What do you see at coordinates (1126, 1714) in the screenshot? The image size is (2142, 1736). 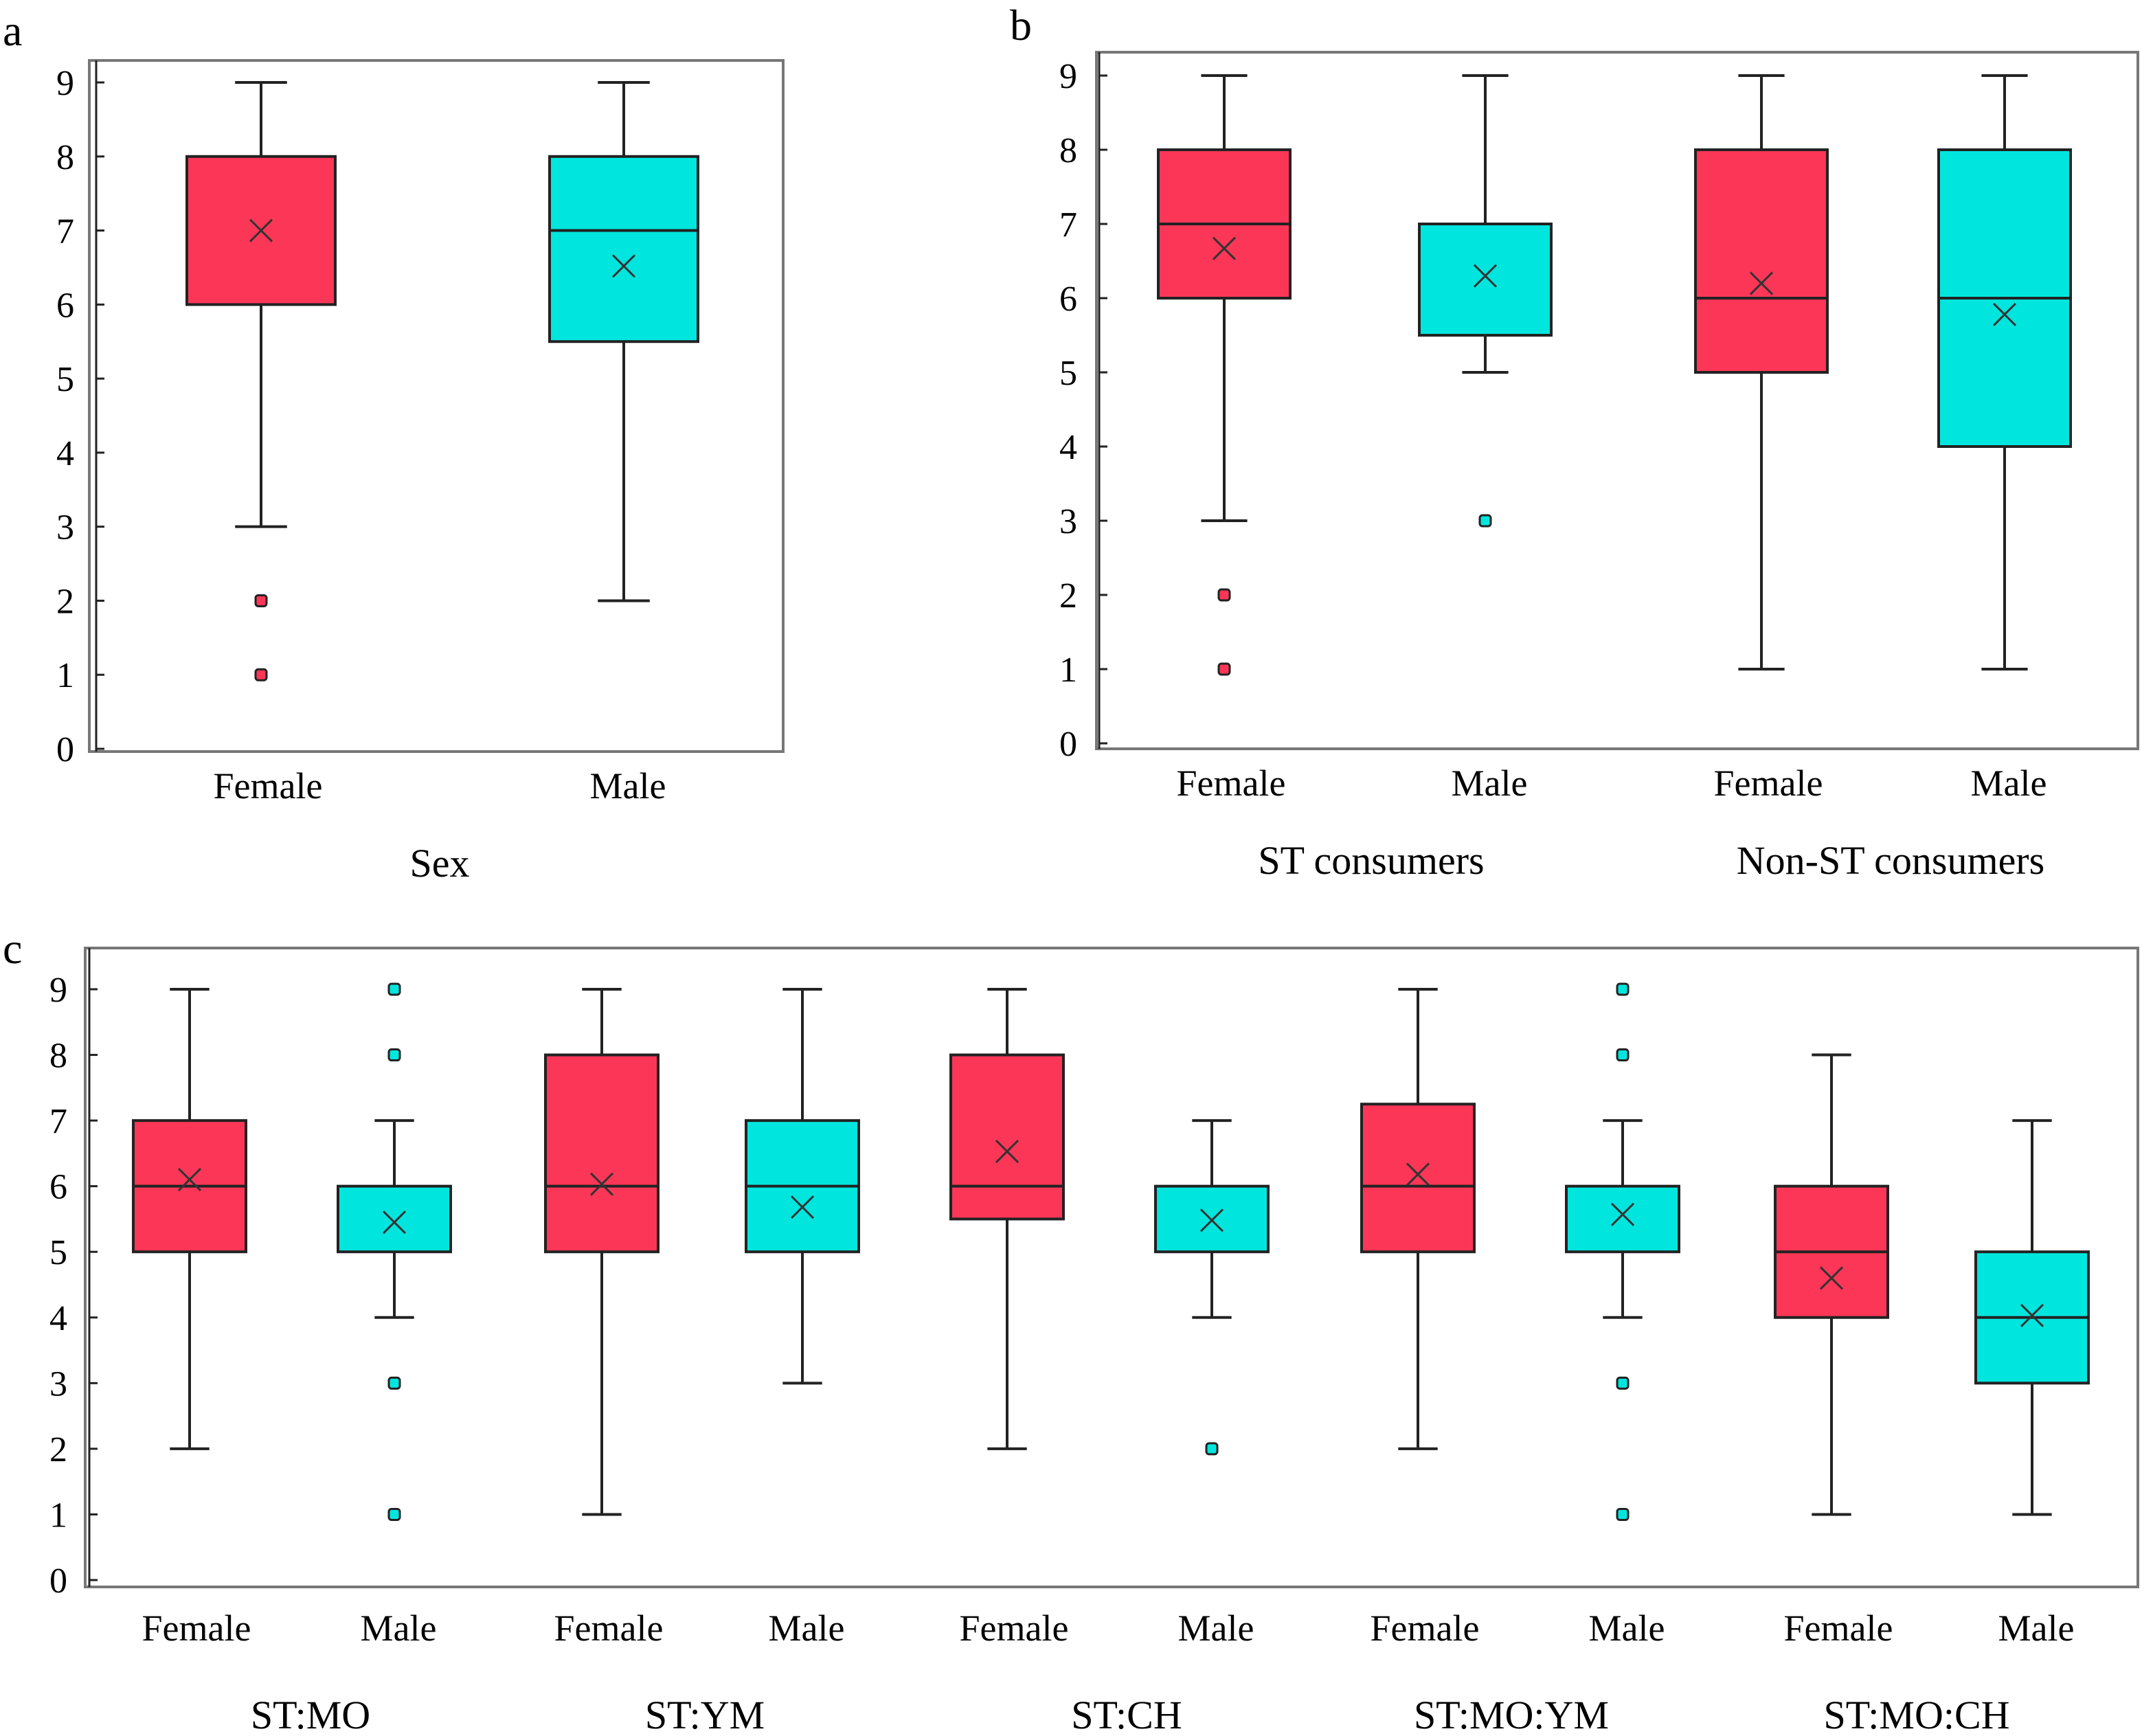 I see `group-label: ST:CH` at bounding box center [1126, 1714].